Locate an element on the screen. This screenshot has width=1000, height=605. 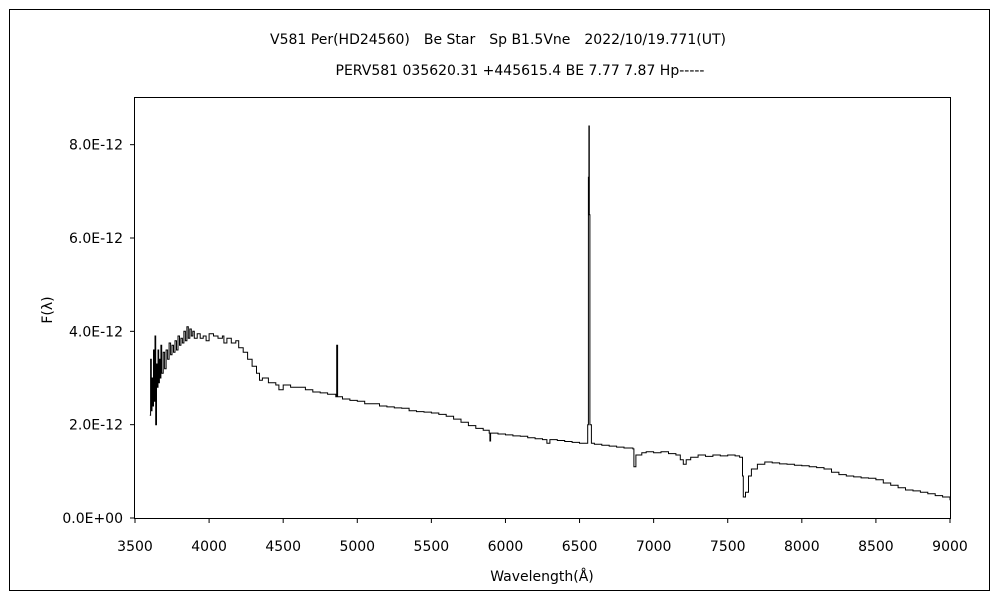
x-tick-label: 4000 is located at coordinates (209, 547).